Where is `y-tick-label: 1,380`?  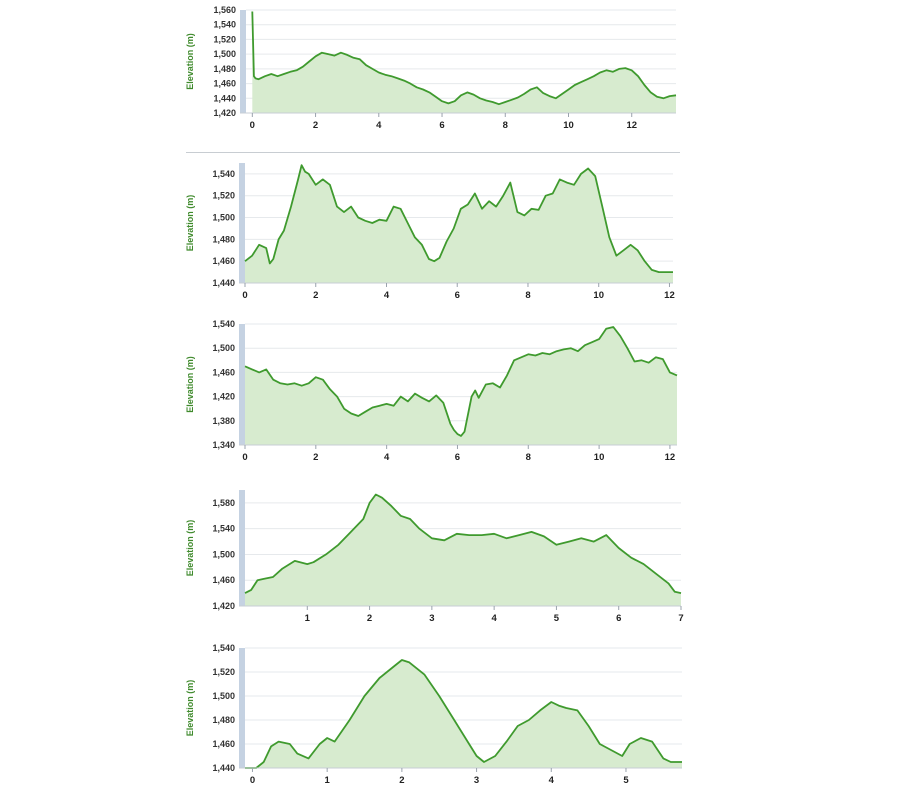
y-tick-label: 1,380 is located at coordinates (223, 421).